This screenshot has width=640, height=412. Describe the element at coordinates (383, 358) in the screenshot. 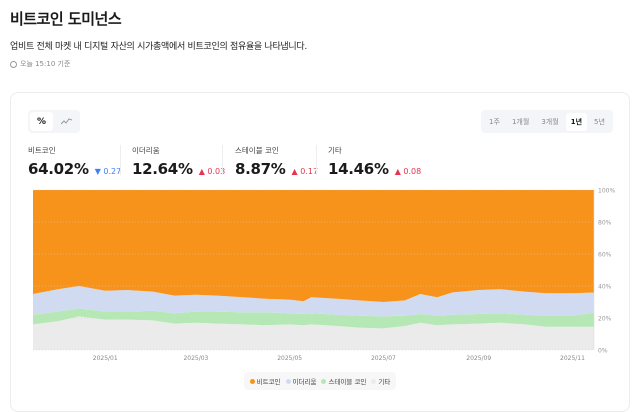

I see `x-tick-label: 2025/07` at that location.